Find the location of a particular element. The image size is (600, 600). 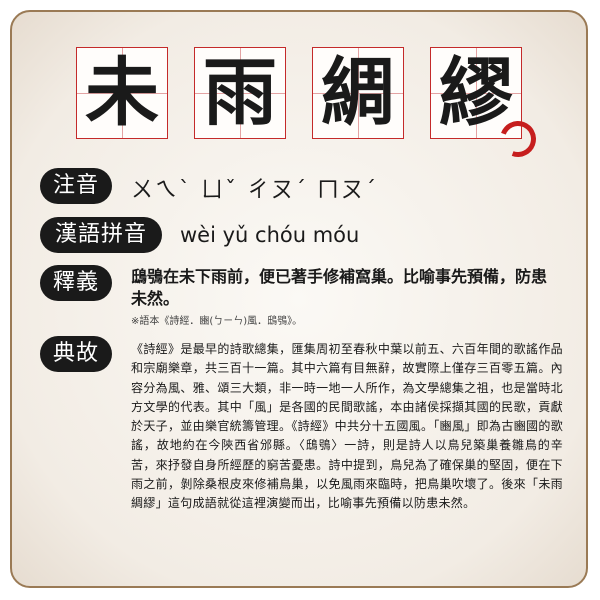

pinyin-label: 漢語拼音 is located at coordinates (101, 235).